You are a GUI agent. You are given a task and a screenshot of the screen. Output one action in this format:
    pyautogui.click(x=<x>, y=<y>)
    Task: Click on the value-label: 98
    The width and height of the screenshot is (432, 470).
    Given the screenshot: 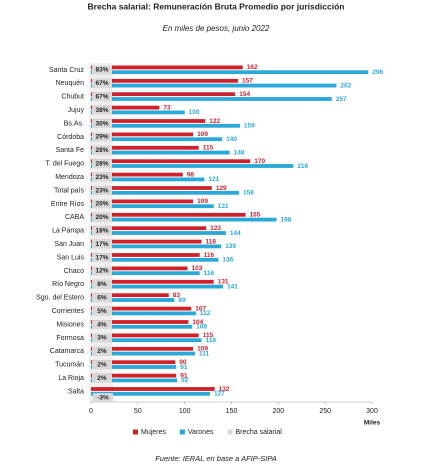 What is the action you would take?
    pyautogui.click(x=191, y=174)
    